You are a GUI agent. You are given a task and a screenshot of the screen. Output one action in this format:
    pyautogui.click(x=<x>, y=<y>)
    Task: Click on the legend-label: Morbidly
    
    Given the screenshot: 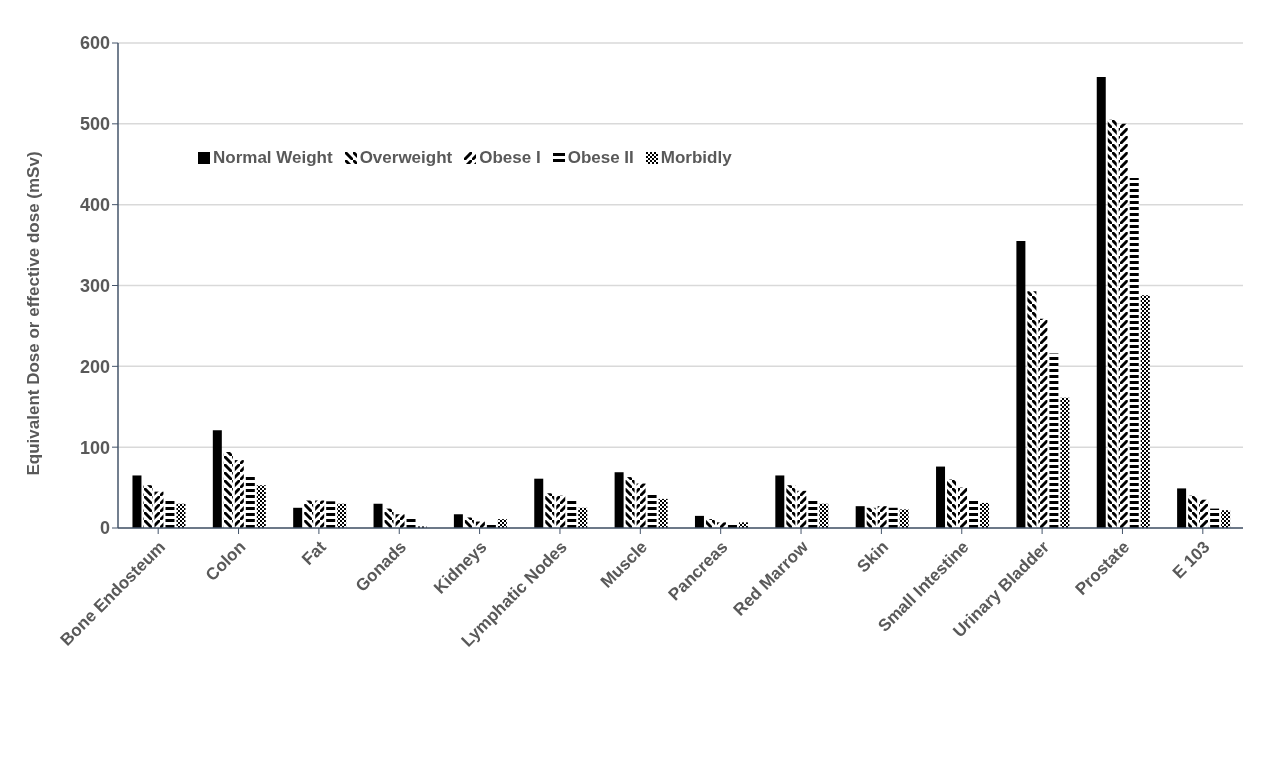 What is the action you would take?
    pyautogui.click(x=695, y=158)
    